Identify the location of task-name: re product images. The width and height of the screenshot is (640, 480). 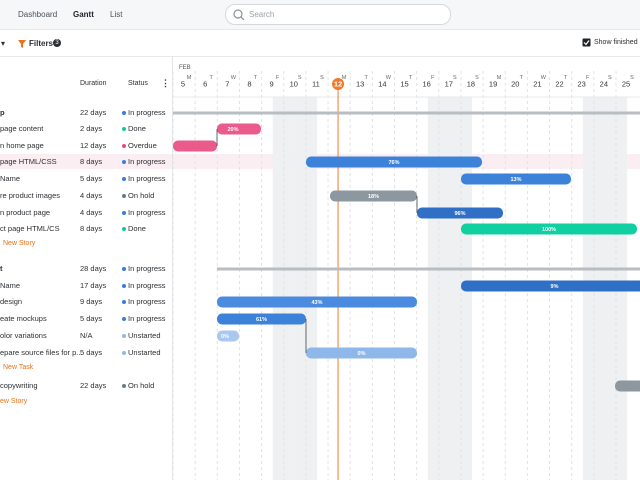
(30, 195).